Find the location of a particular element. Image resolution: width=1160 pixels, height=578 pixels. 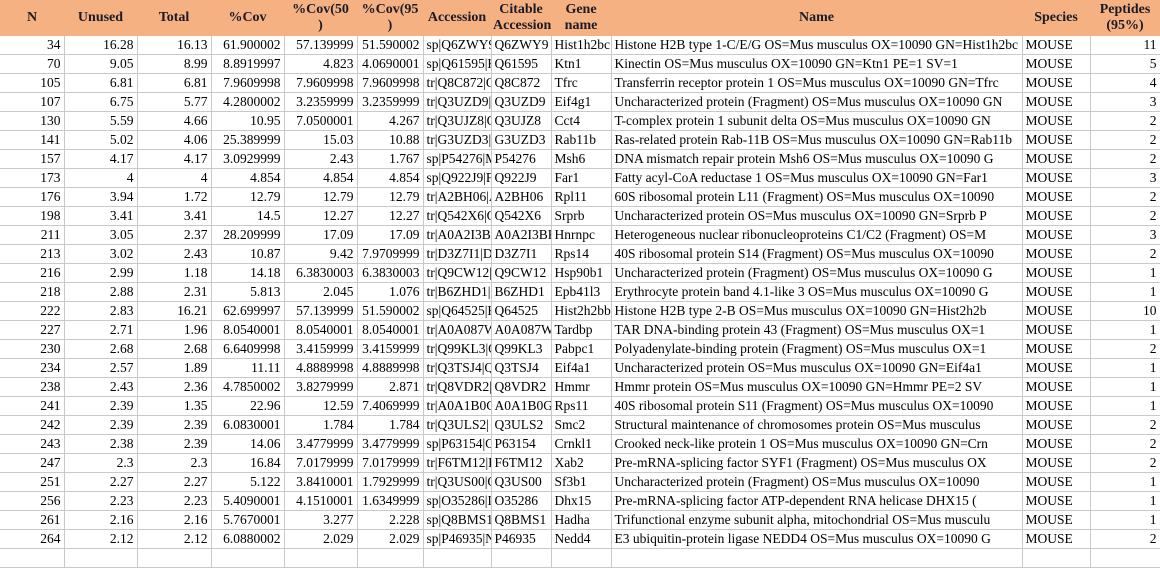

cell-gene: Hsp90b1 is located at coordinates (581, 273).